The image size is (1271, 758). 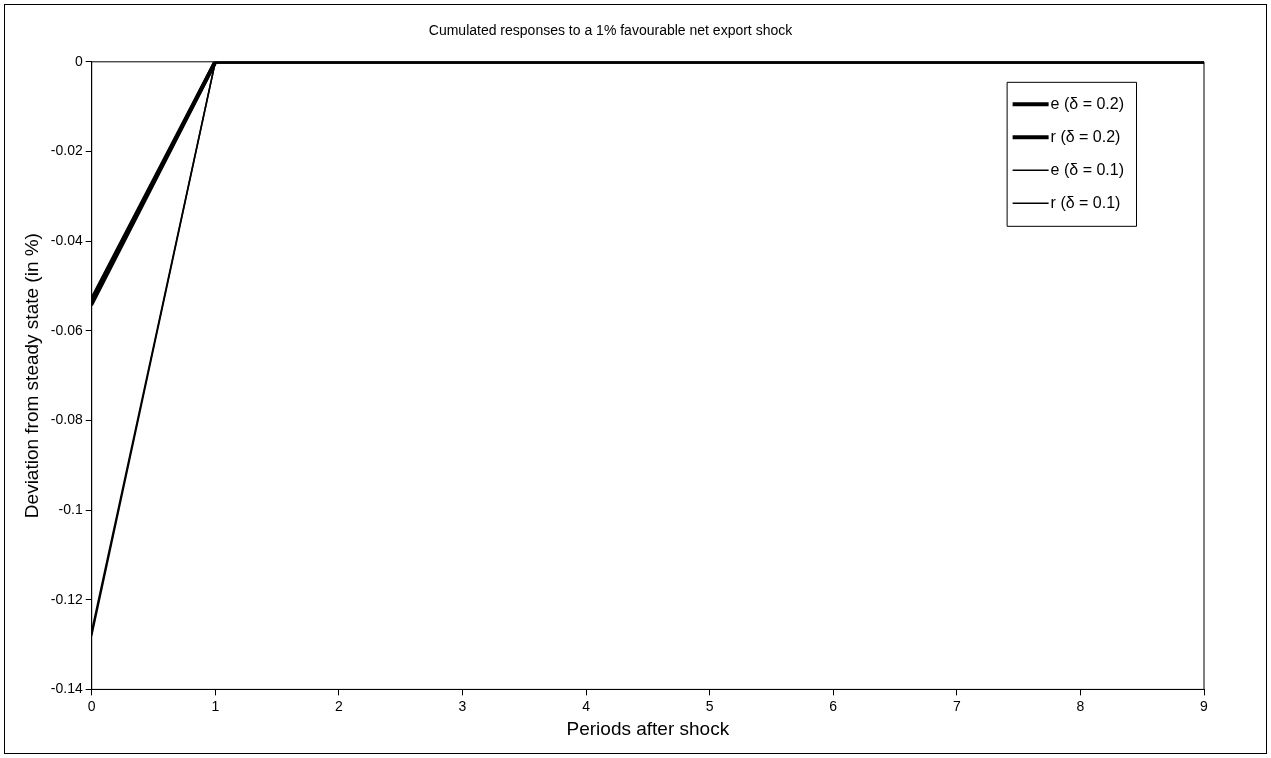 I want to click on x-tick-label: 5, so click(x=709, y=705).